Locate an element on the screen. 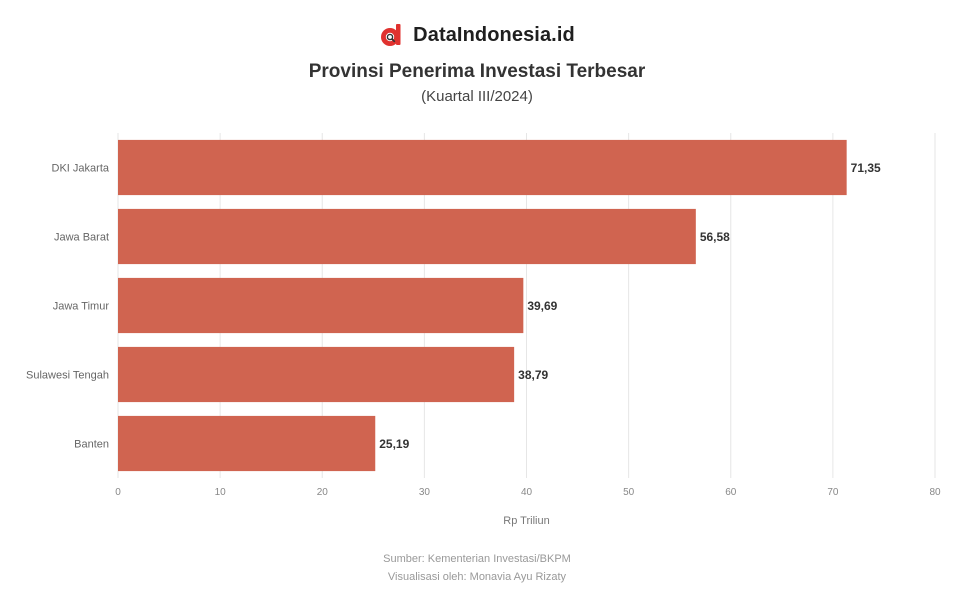 The width and height of the screenshot is (954, 596). x-tick-label: 60 is located at coordinates (731, 492).